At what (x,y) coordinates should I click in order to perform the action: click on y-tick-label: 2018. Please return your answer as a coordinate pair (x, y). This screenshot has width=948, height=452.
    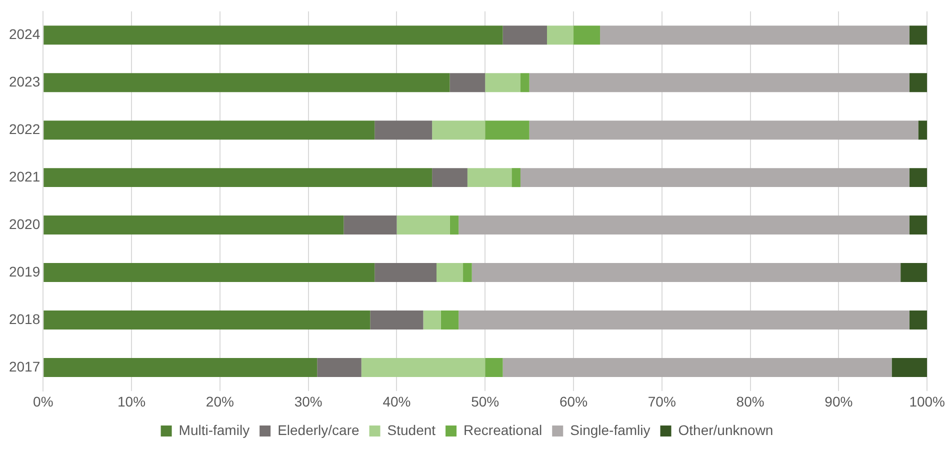
    Looking at the image, I should click on (24, 318).